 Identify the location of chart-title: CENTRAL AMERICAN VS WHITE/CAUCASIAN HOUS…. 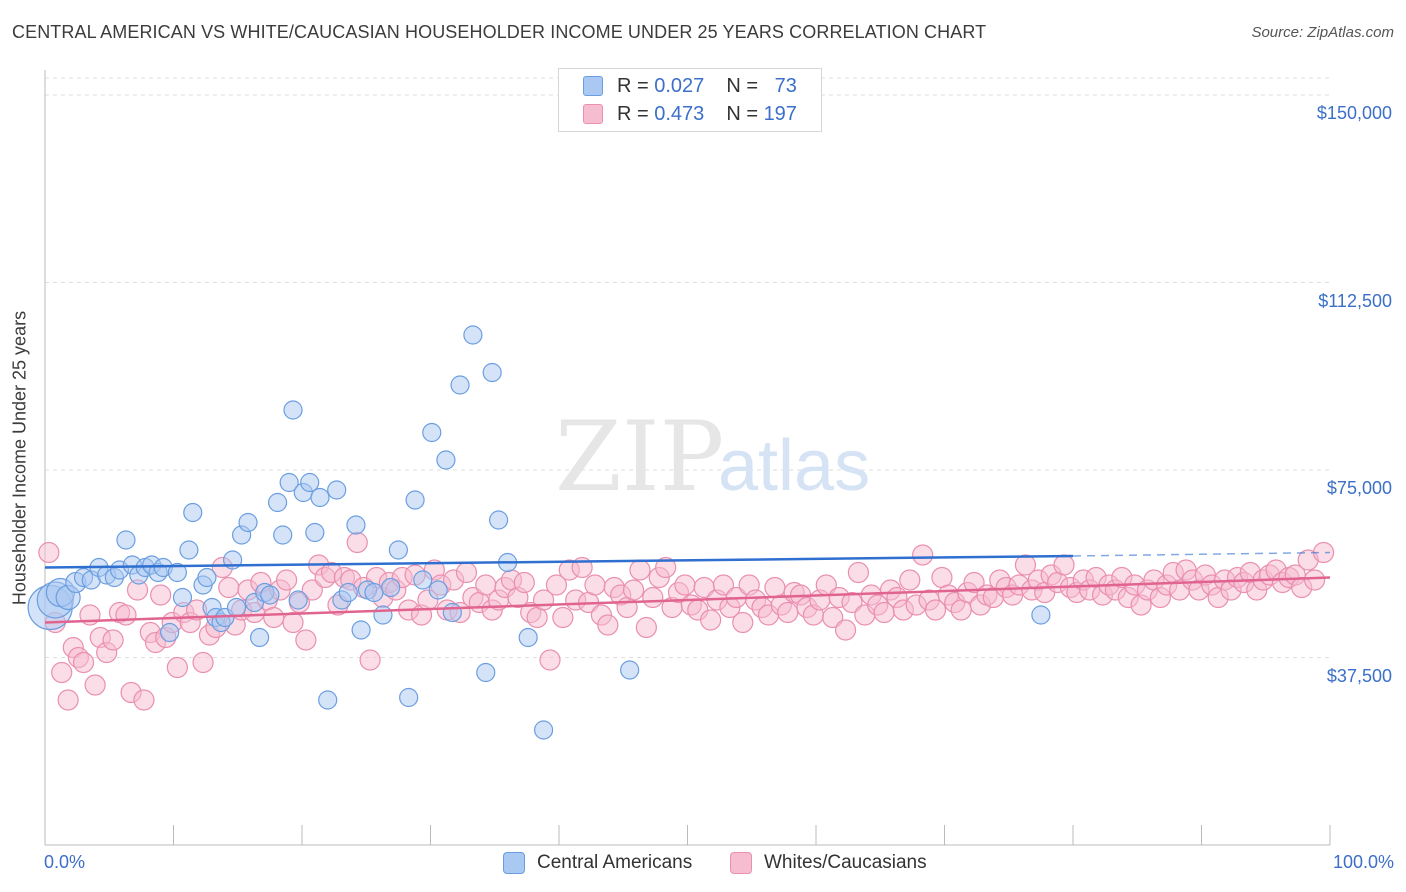
(499, 32).